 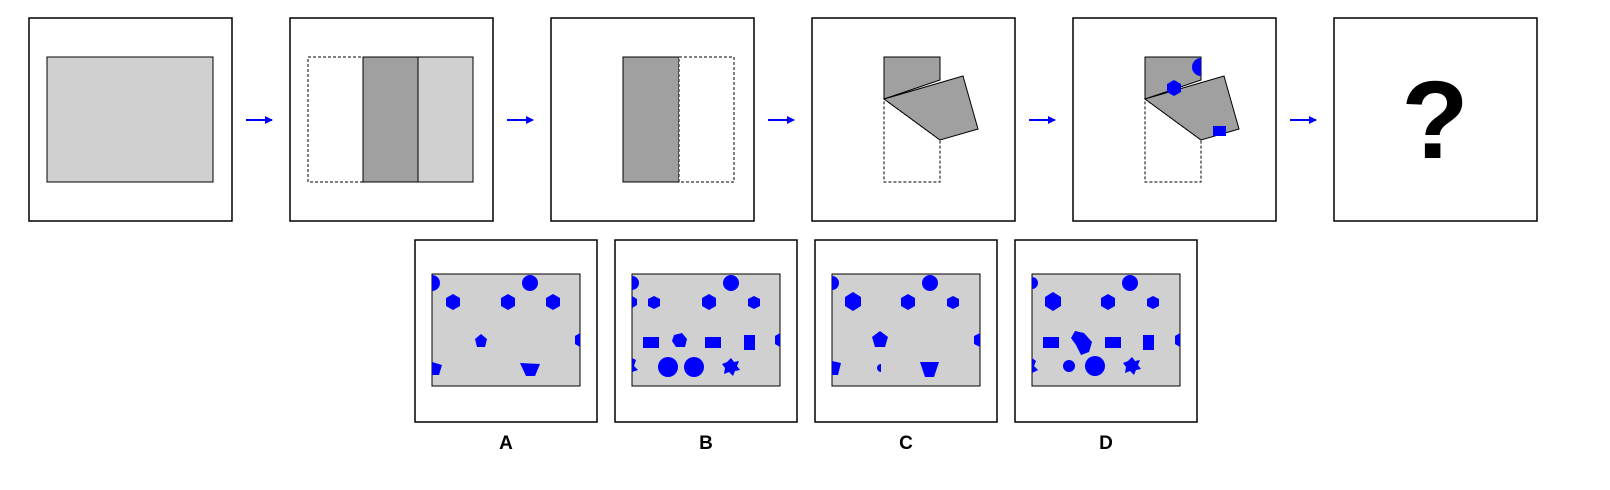 I want to click on option-a-label: A, so click(x=506, y=443).